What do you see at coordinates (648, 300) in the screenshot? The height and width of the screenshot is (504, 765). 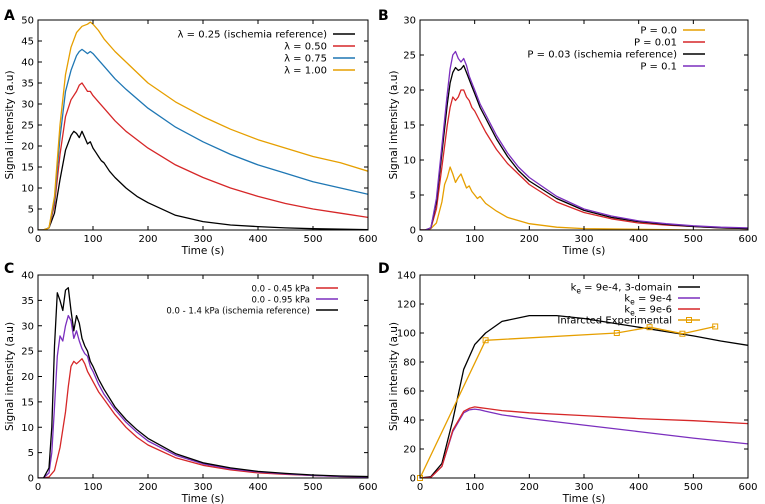 I see `legend-label: ke = 9e-4` at bounding box center [648, 300].